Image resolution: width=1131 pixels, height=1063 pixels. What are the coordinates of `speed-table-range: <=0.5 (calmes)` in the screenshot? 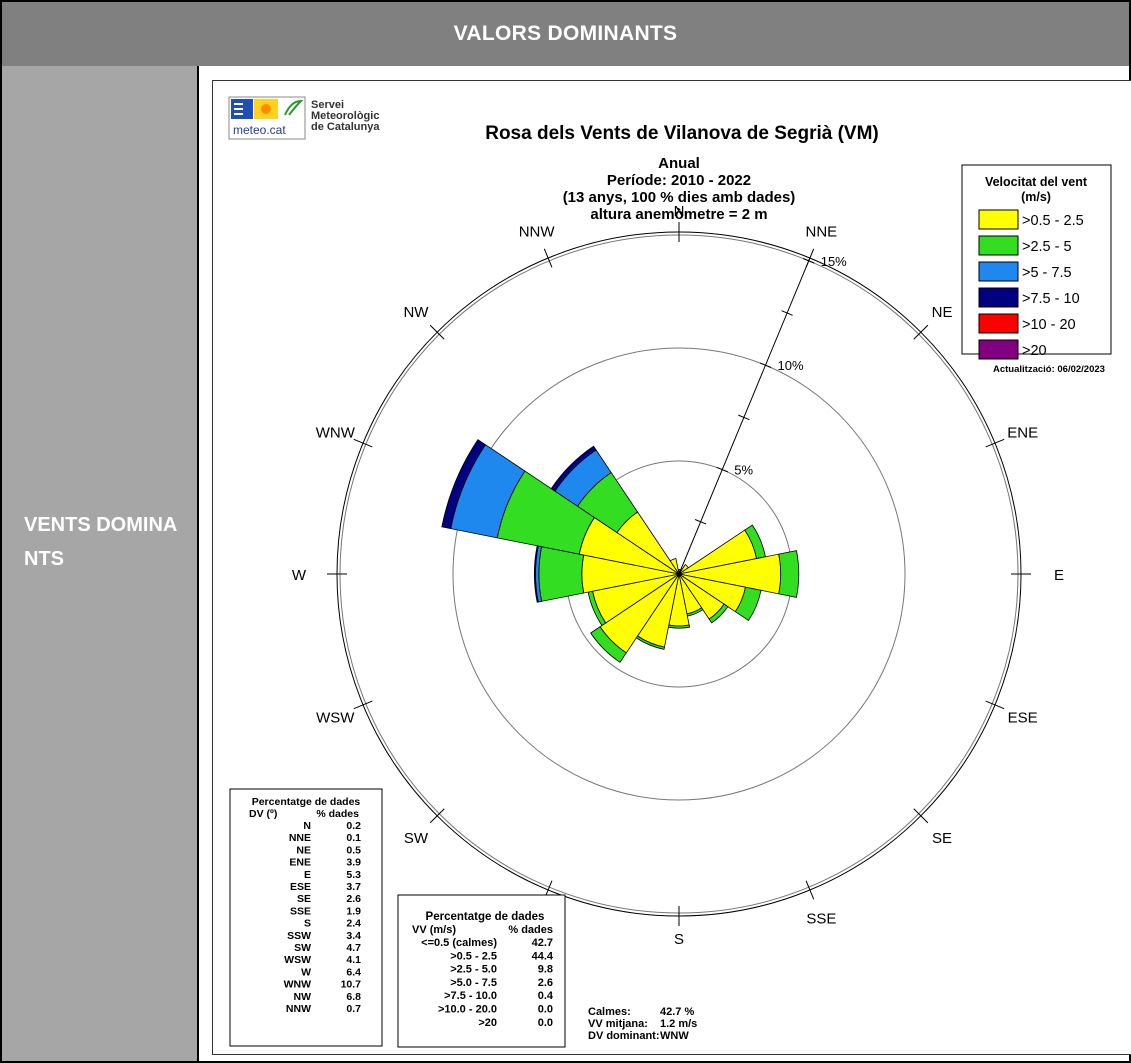 It's located at (459, 943).